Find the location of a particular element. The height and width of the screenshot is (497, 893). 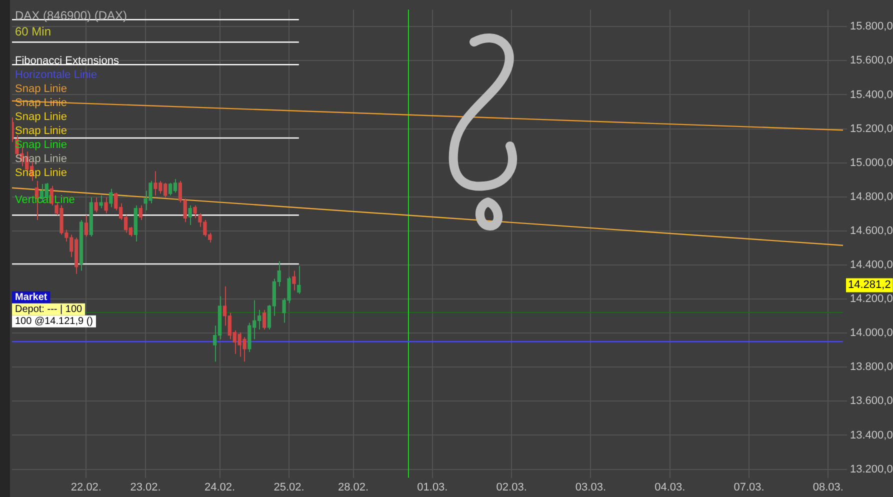

x-tick-label: 25.02. is located at coordinates (289, 487).